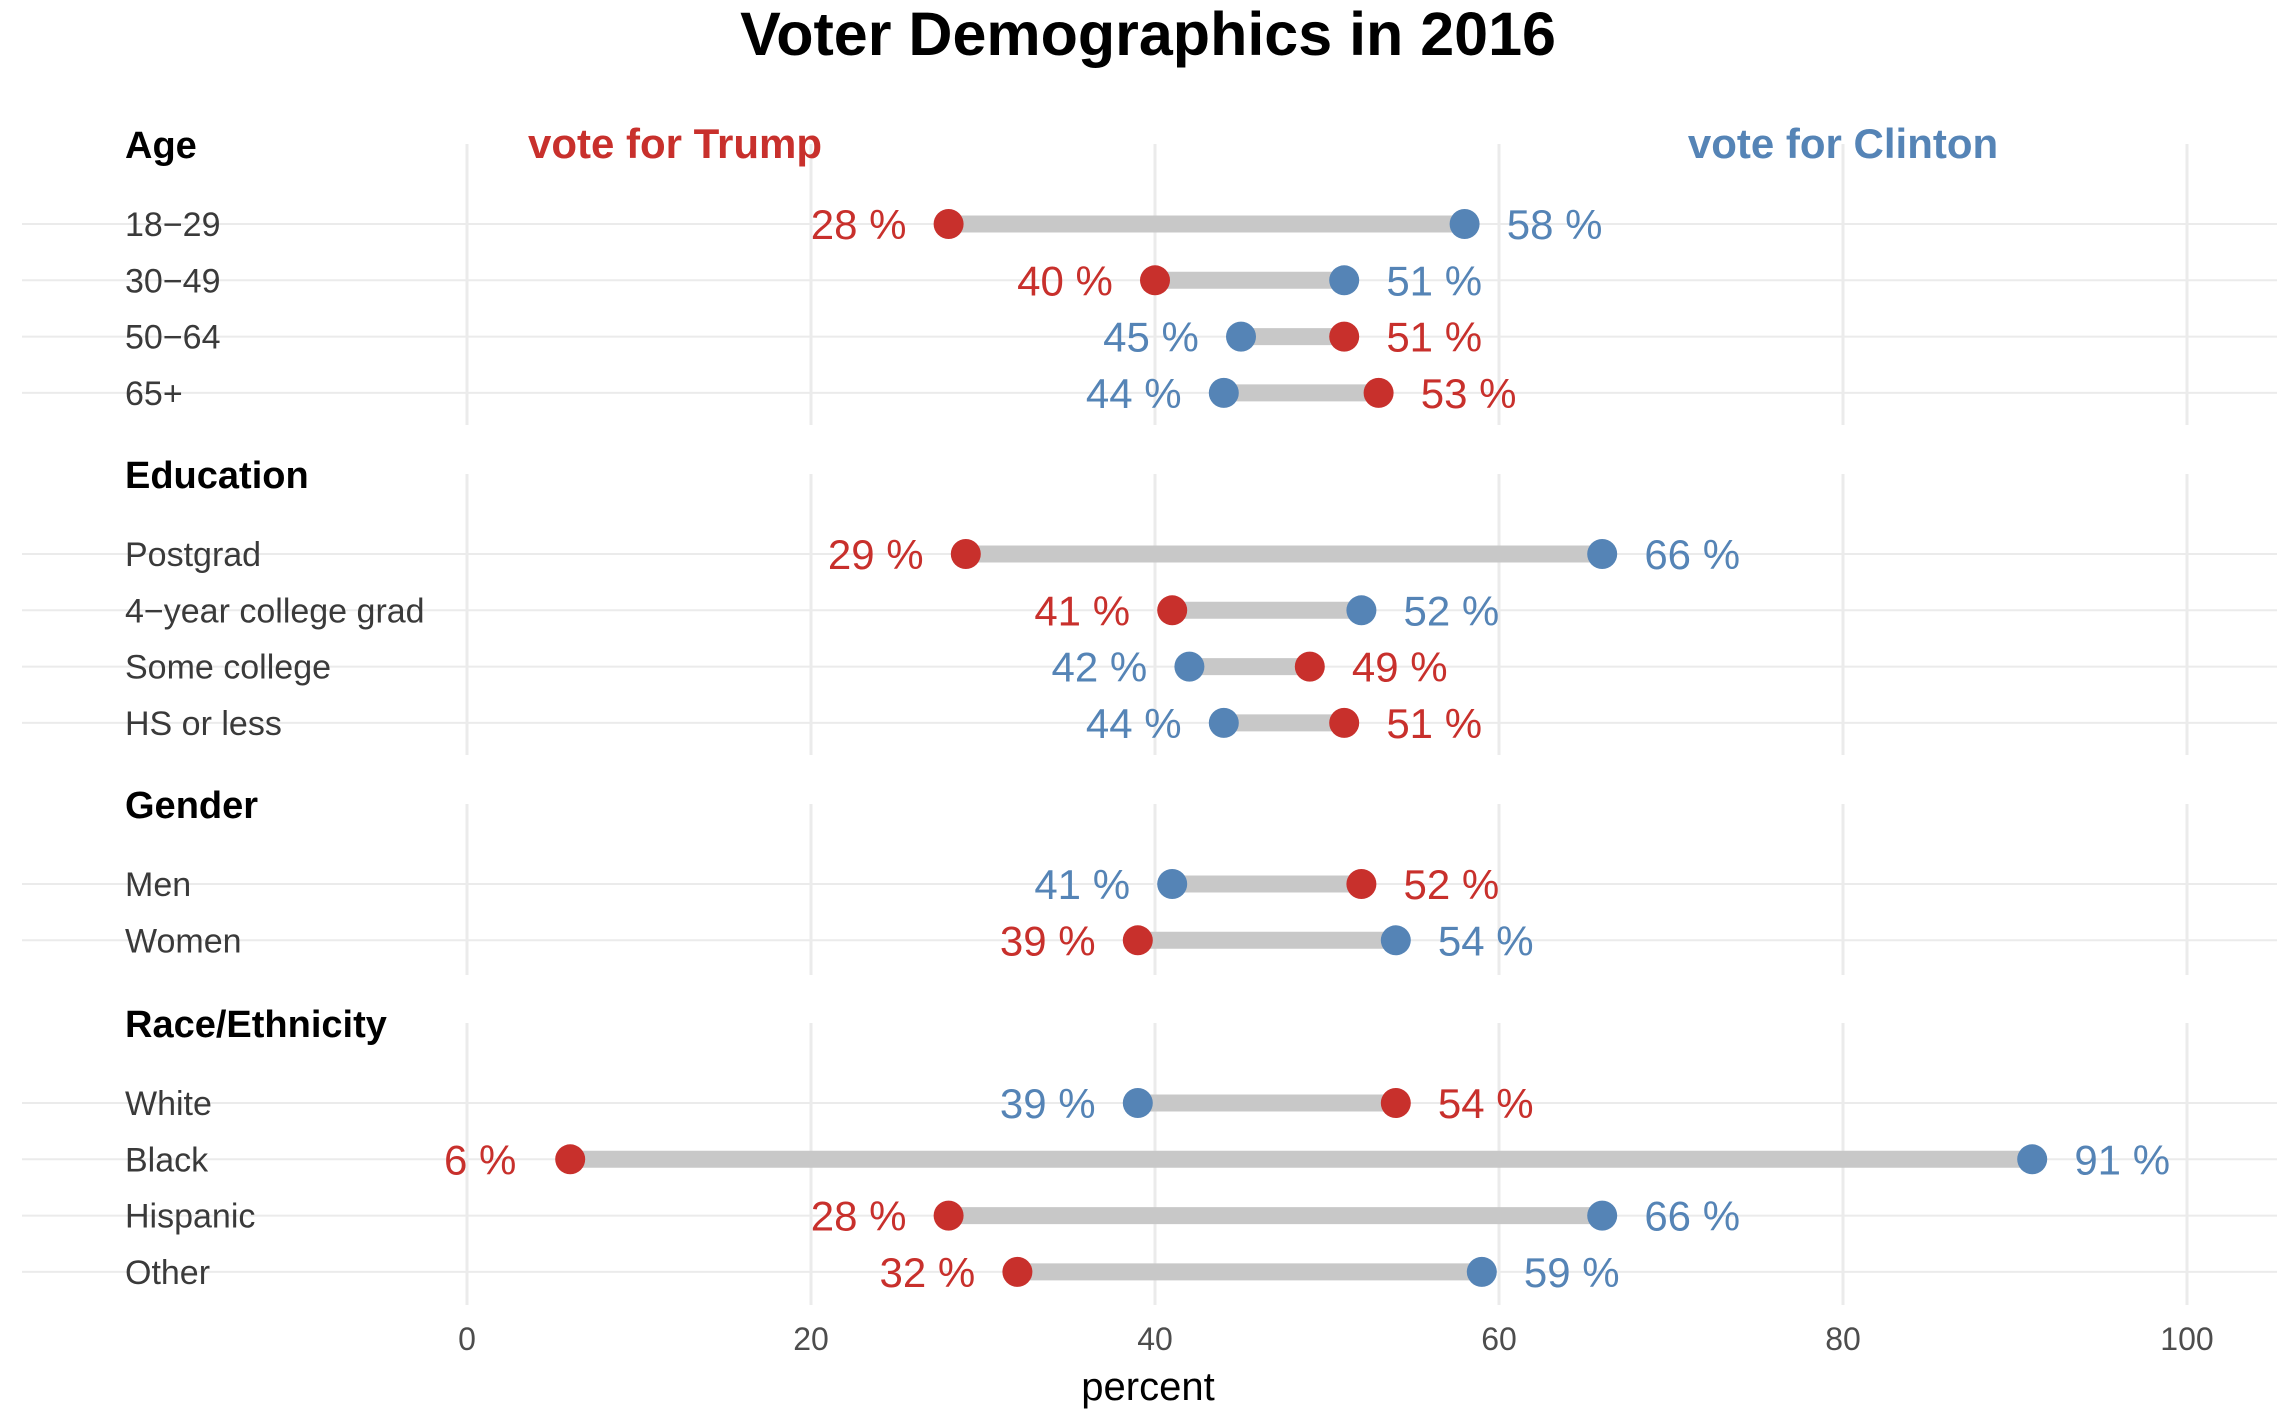 Image resolution: width=2277 pixels, height=1423 pixels. What do you see at coordinates (1082, 610) in the screenshot?
I see `trump-value-label: 41 %` at bounding box center [1082, 610].